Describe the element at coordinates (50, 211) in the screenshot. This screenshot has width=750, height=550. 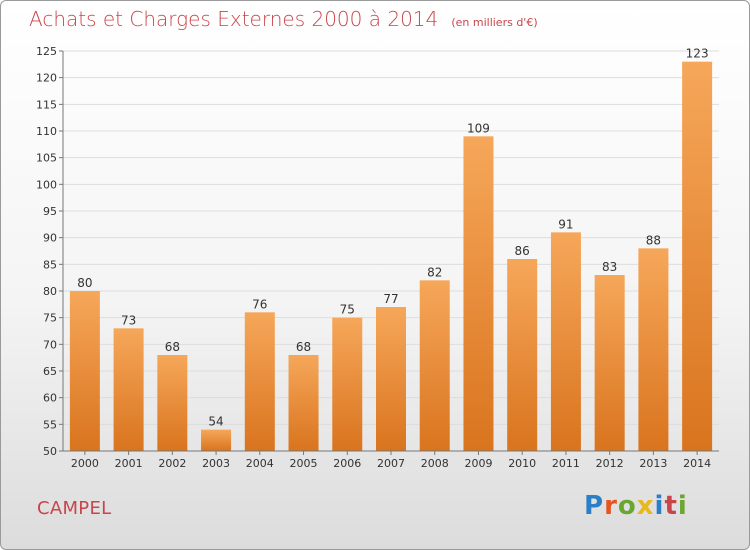
I see `y-tick-label: 95` at that location.